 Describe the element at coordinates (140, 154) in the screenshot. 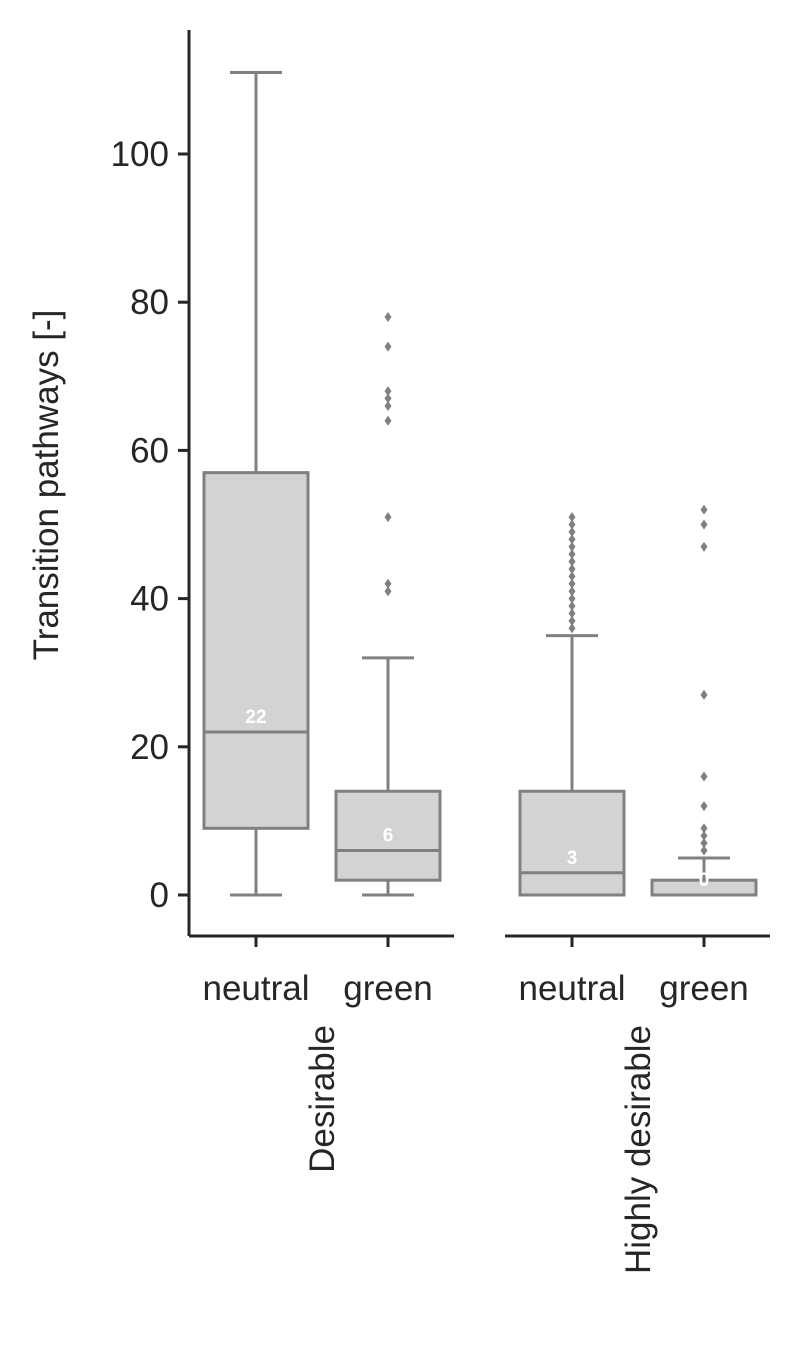

I see `y-tick-label: 100` at that location.